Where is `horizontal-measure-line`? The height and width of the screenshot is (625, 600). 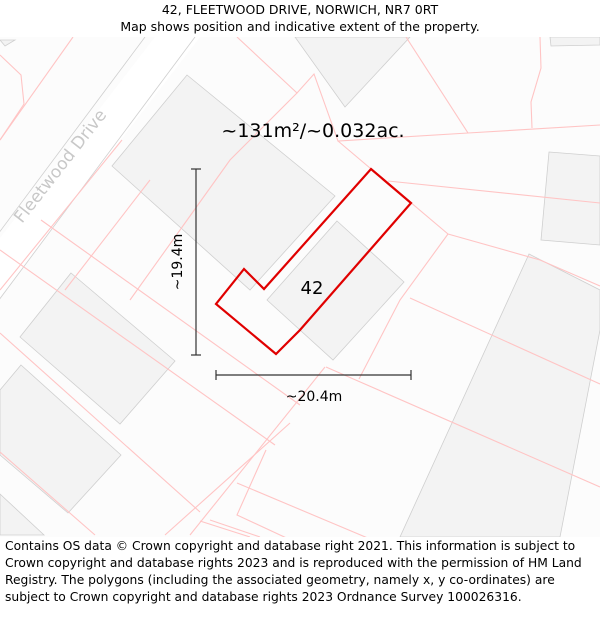
horizontal-measure-line is located at coordinates (313, 375).